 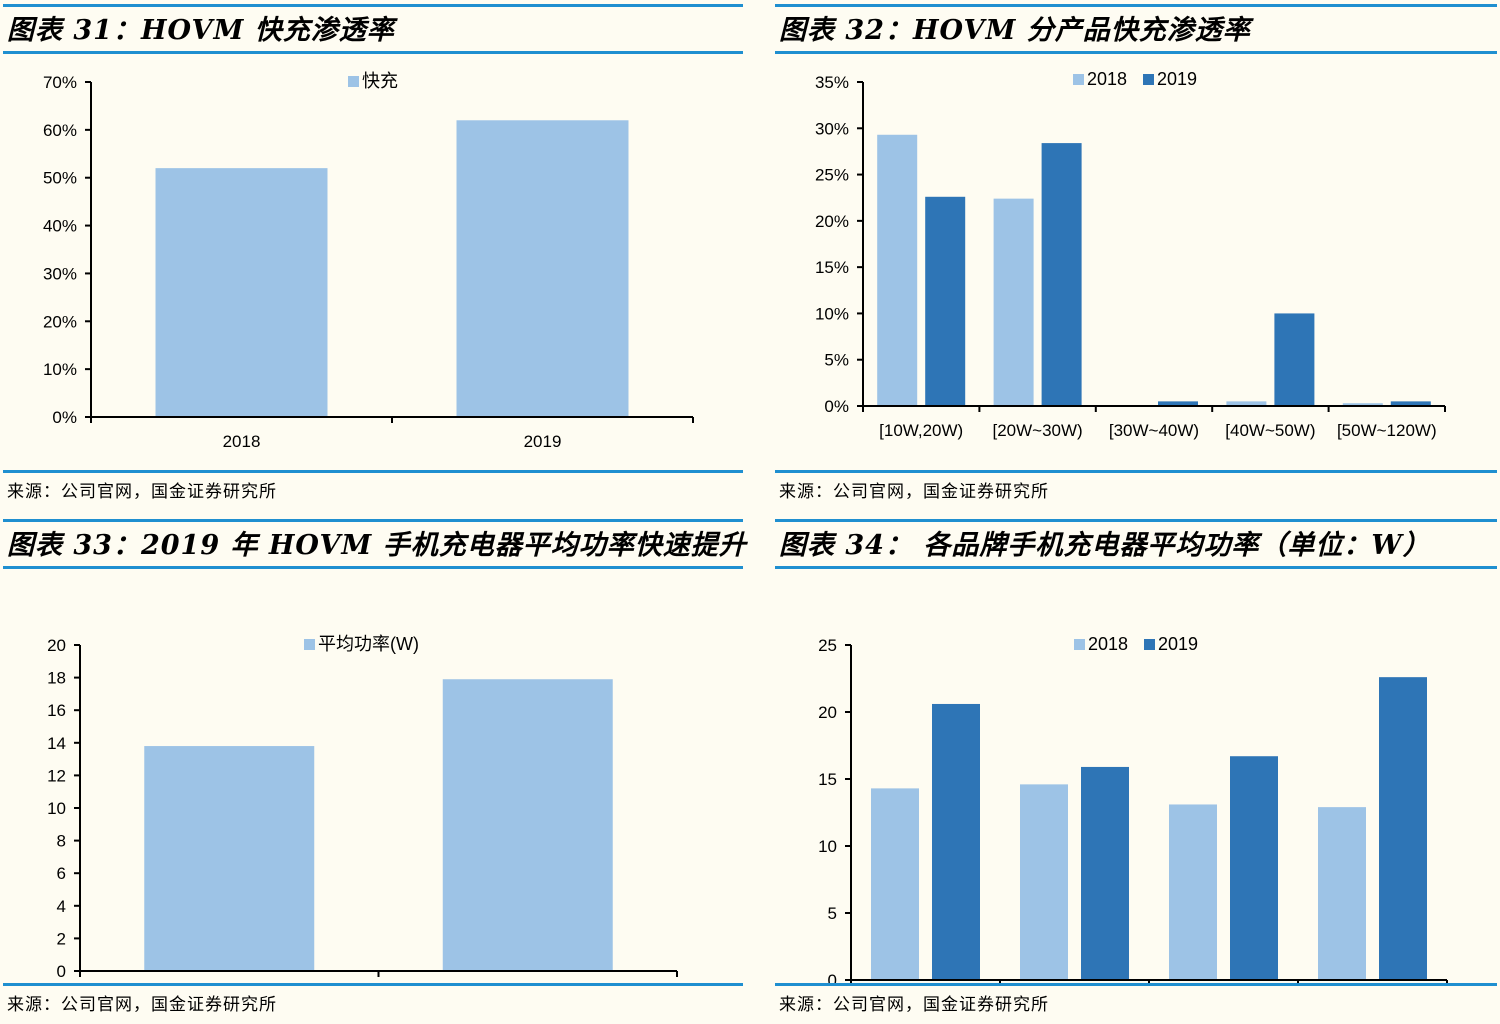 I want to click on chart-title: 图表 31：HOVM 快充渗透率, so click(x=201, y=30).